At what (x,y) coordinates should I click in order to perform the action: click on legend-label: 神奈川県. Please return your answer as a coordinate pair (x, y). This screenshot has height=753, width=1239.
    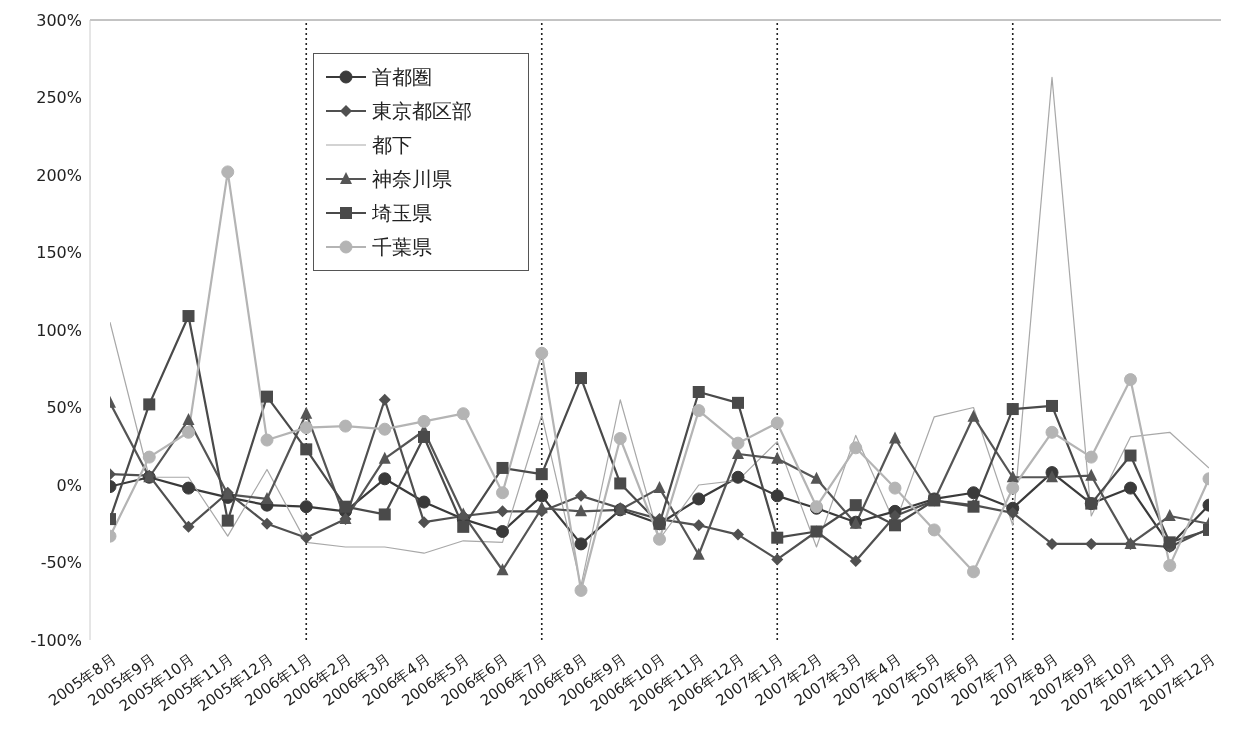
    Looking at the image, I should click on (412, 179).